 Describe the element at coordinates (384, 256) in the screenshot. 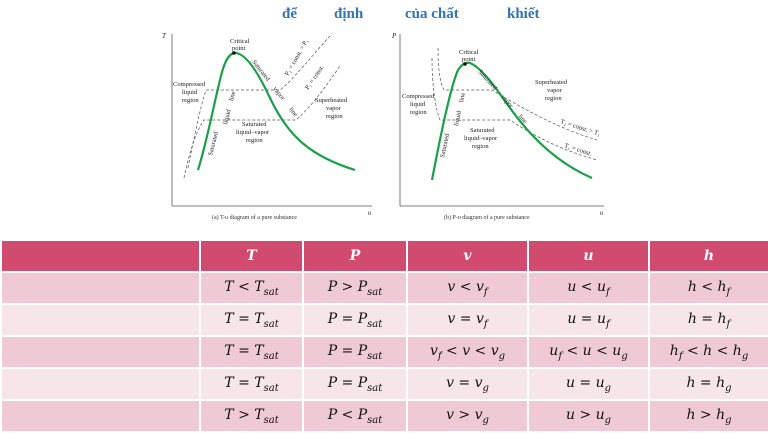

I see `table-header-row: T P v u h` at that location.